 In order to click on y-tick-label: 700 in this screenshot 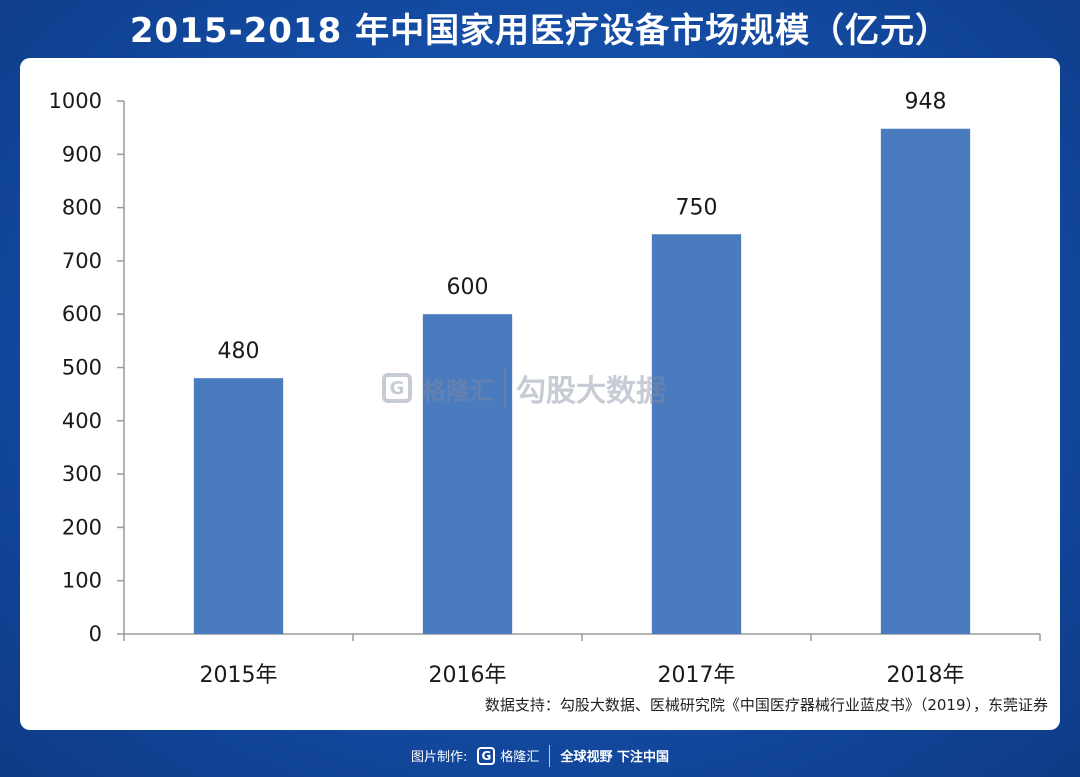, I will do `click(82, 261)`.